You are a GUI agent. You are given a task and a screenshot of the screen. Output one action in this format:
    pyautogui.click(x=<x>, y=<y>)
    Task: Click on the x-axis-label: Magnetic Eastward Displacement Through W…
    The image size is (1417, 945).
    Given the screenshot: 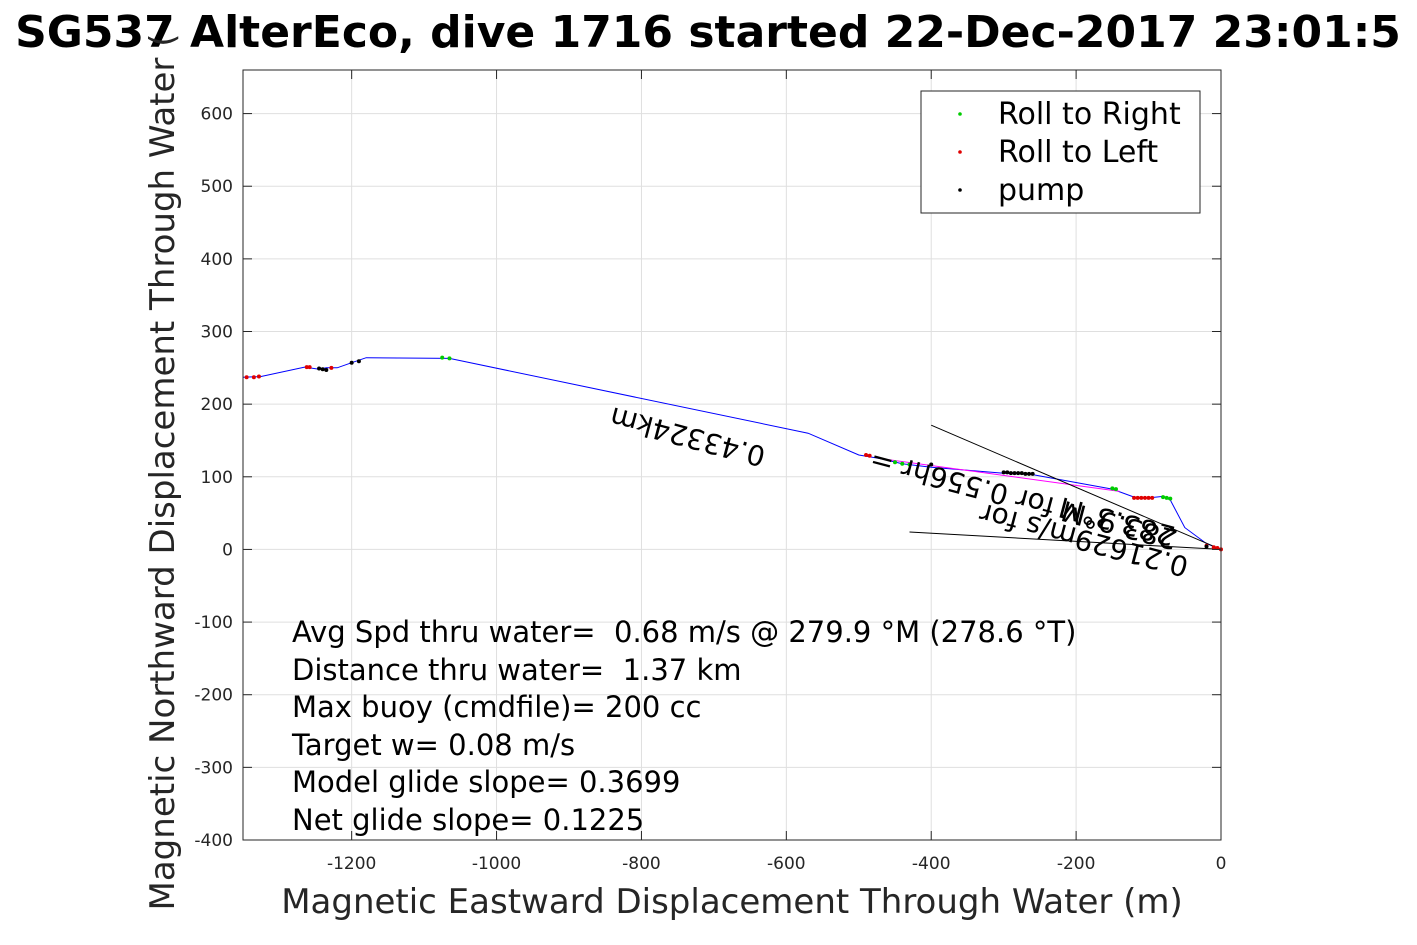 What is the action you would take?
    pyautogui.click(x=732, y=902)
    